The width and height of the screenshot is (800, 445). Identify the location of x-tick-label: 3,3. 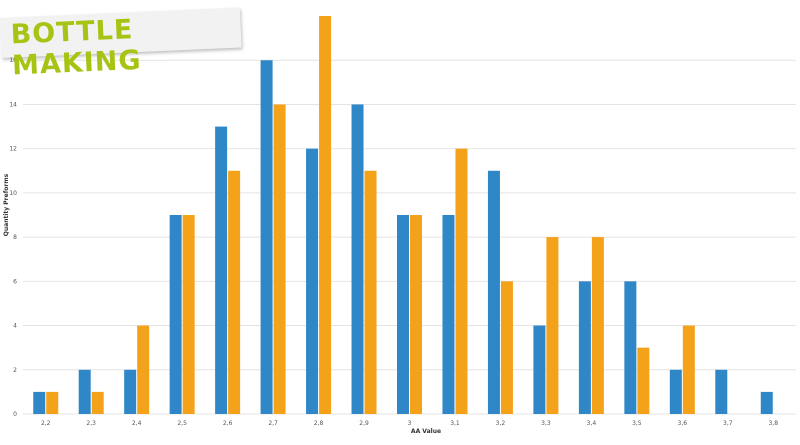
(546, 423).